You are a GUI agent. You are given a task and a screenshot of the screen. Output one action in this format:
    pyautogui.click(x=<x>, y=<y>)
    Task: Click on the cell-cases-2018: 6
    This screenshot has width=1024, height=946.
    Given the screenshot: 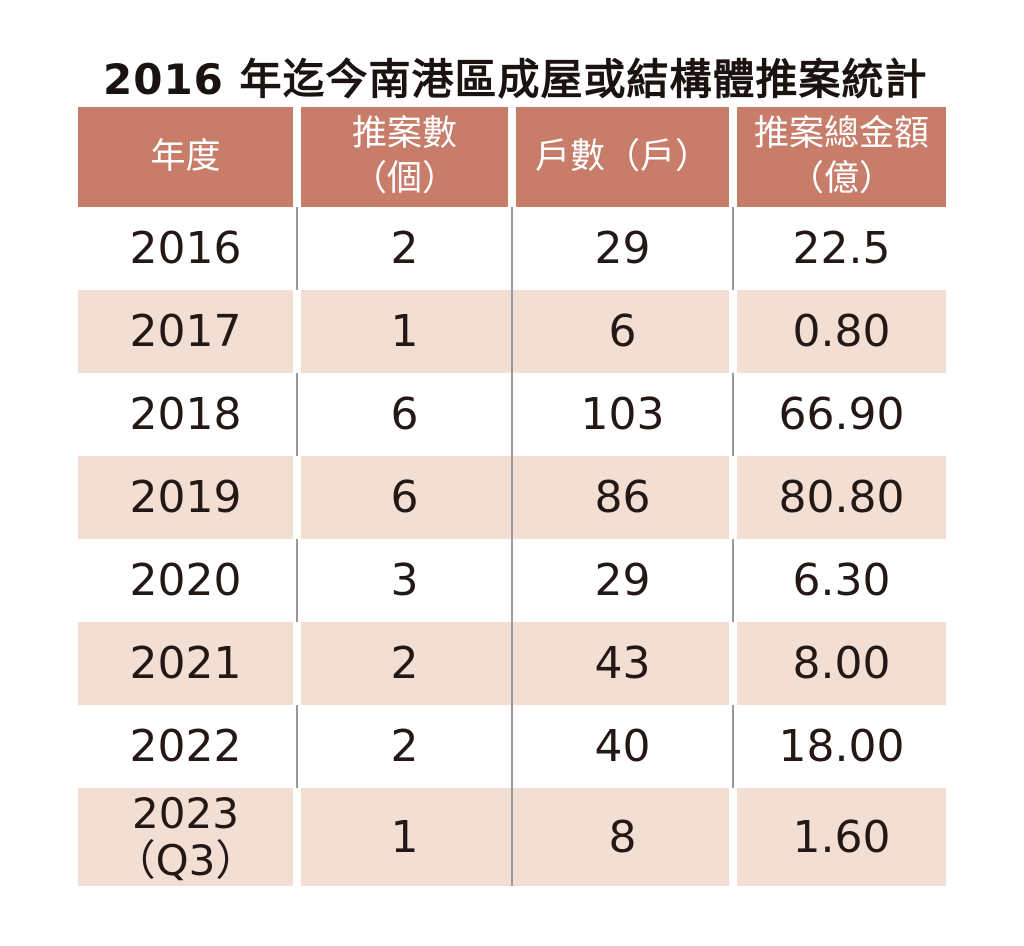 What is the action you would take?
    pyautogui.click(x=404, y=414)
    